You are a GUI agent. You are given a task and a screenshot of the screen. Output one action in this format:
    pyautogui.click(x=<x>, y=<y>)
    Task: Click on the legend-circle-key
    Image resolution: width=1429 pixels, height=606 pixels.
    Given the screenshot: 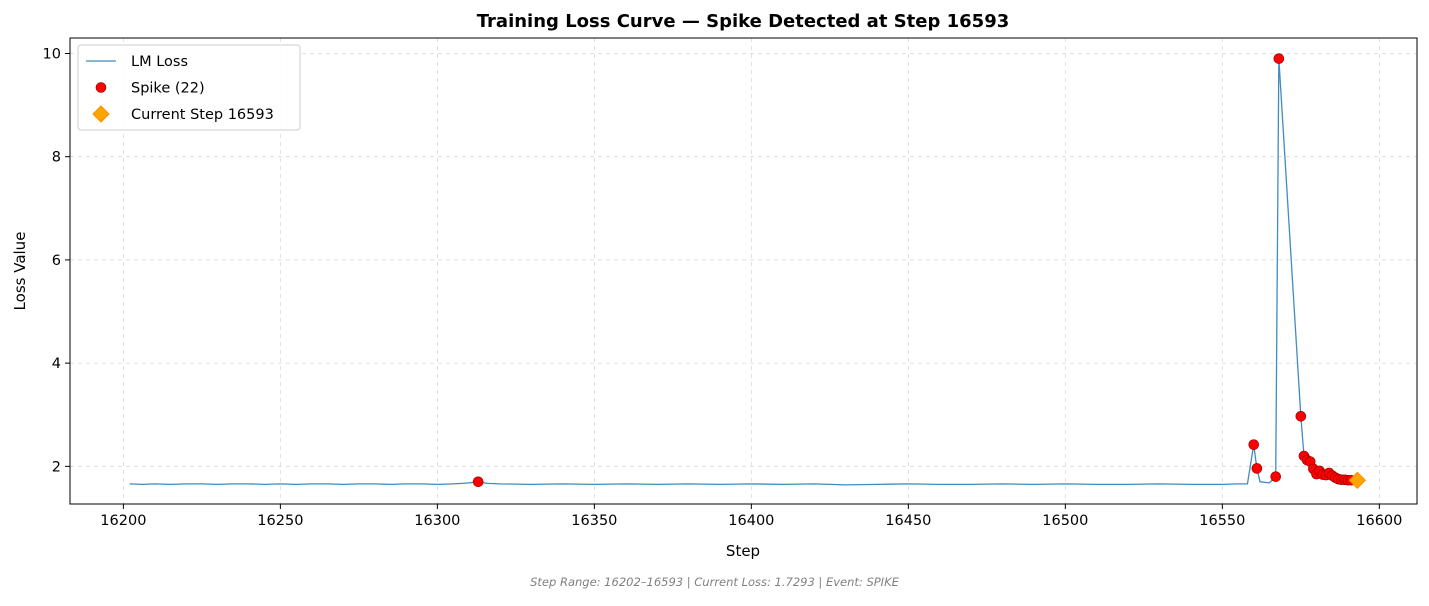 What is the action you would take?
    pyautogui.click(x=101, y=87)
    